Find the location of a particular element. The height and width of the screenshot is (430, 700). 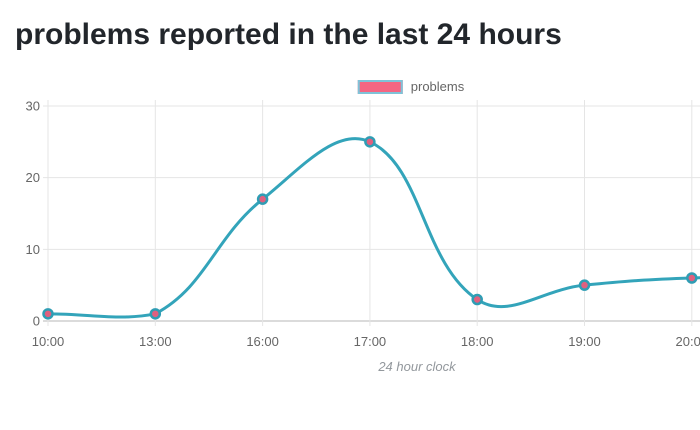

x-tick-label: 13:00 is located at coordinates (155, 341).